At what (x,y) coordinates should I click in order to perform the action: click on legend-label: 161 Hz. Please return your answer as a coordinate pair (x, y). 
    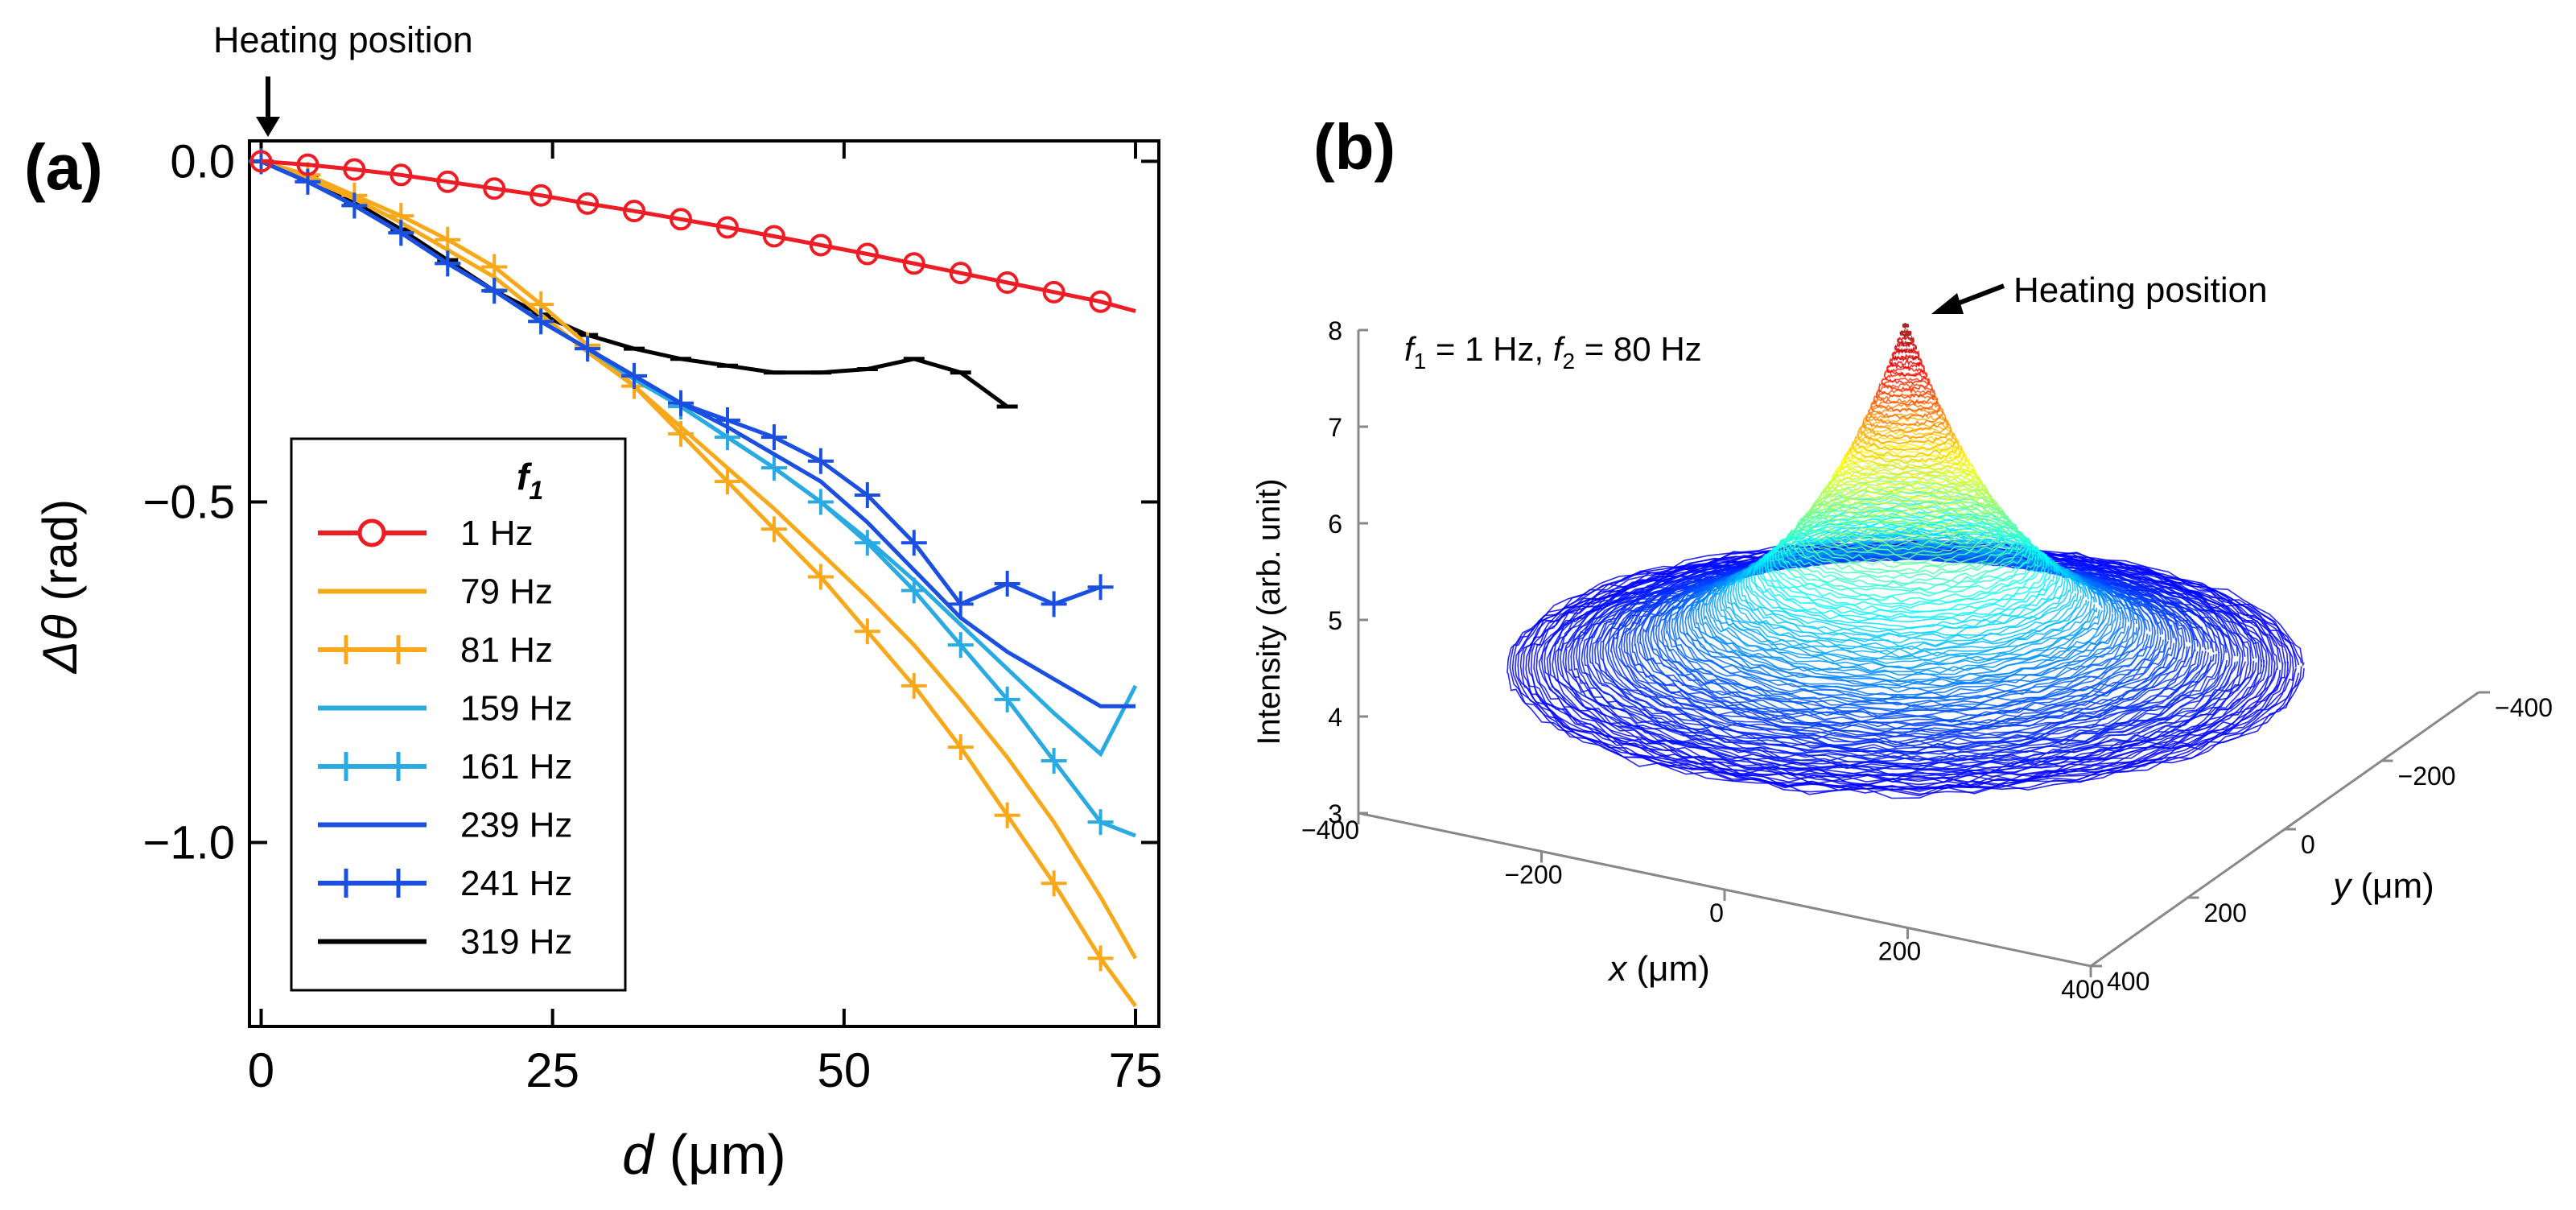
    Looking at the image, I should click on (516, 767).